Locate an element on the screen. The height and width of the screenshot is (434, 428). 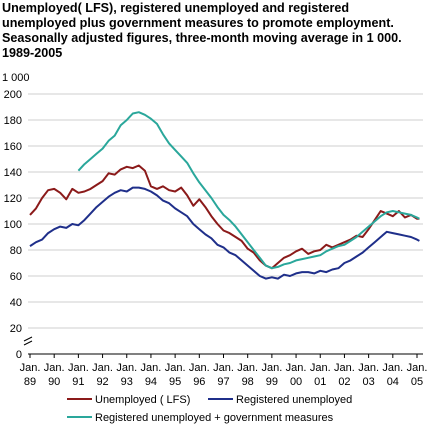
y-tick-label: 0 is located at coordinates (19, 355).